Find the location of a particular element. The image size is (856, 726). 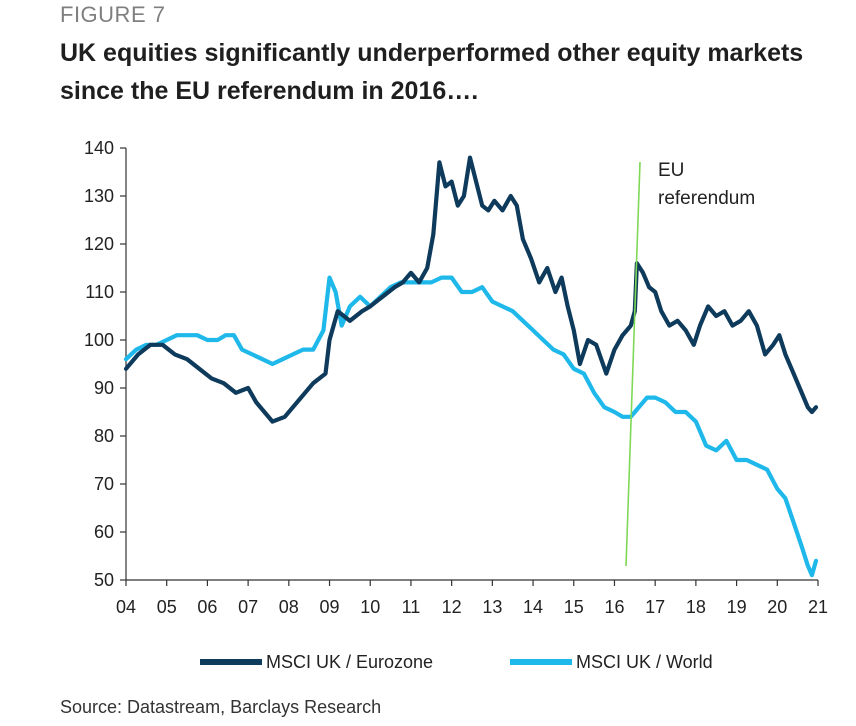

legend-label: MSCI UK / Eurozone is located at coordinates (349, 662).